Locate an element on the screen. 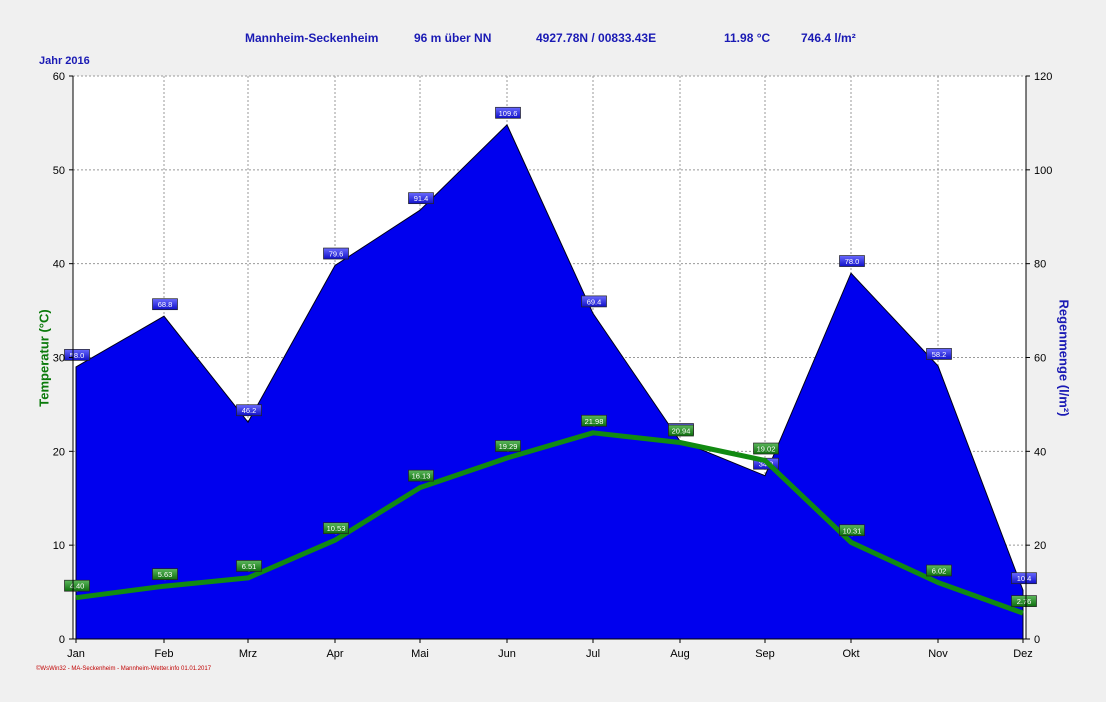 The width and height of the screenshot is (1106, 702). label-text: 79.6 is located at coordinates (336, 254).